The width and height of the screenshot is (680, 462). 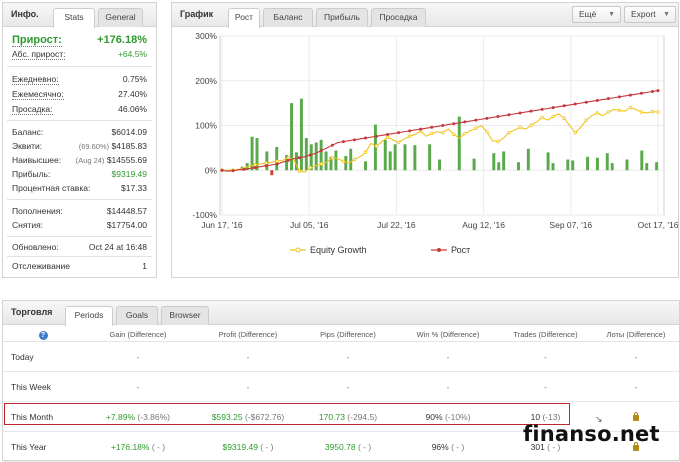 What do you see at coordinates (31, 174) in the screenshot?
I see `profit-label: Прибыль:` at bounding box center [31, 174].